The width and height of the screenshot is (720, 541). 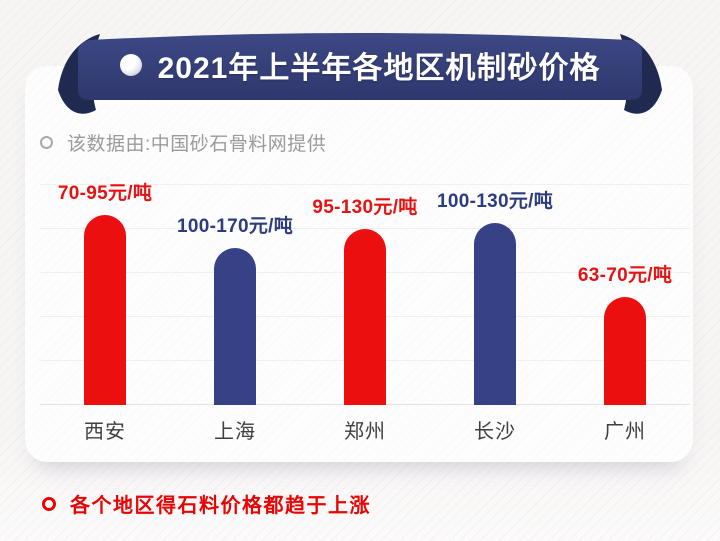 I want to click on ribbon-body, so click(x=360, y=66).